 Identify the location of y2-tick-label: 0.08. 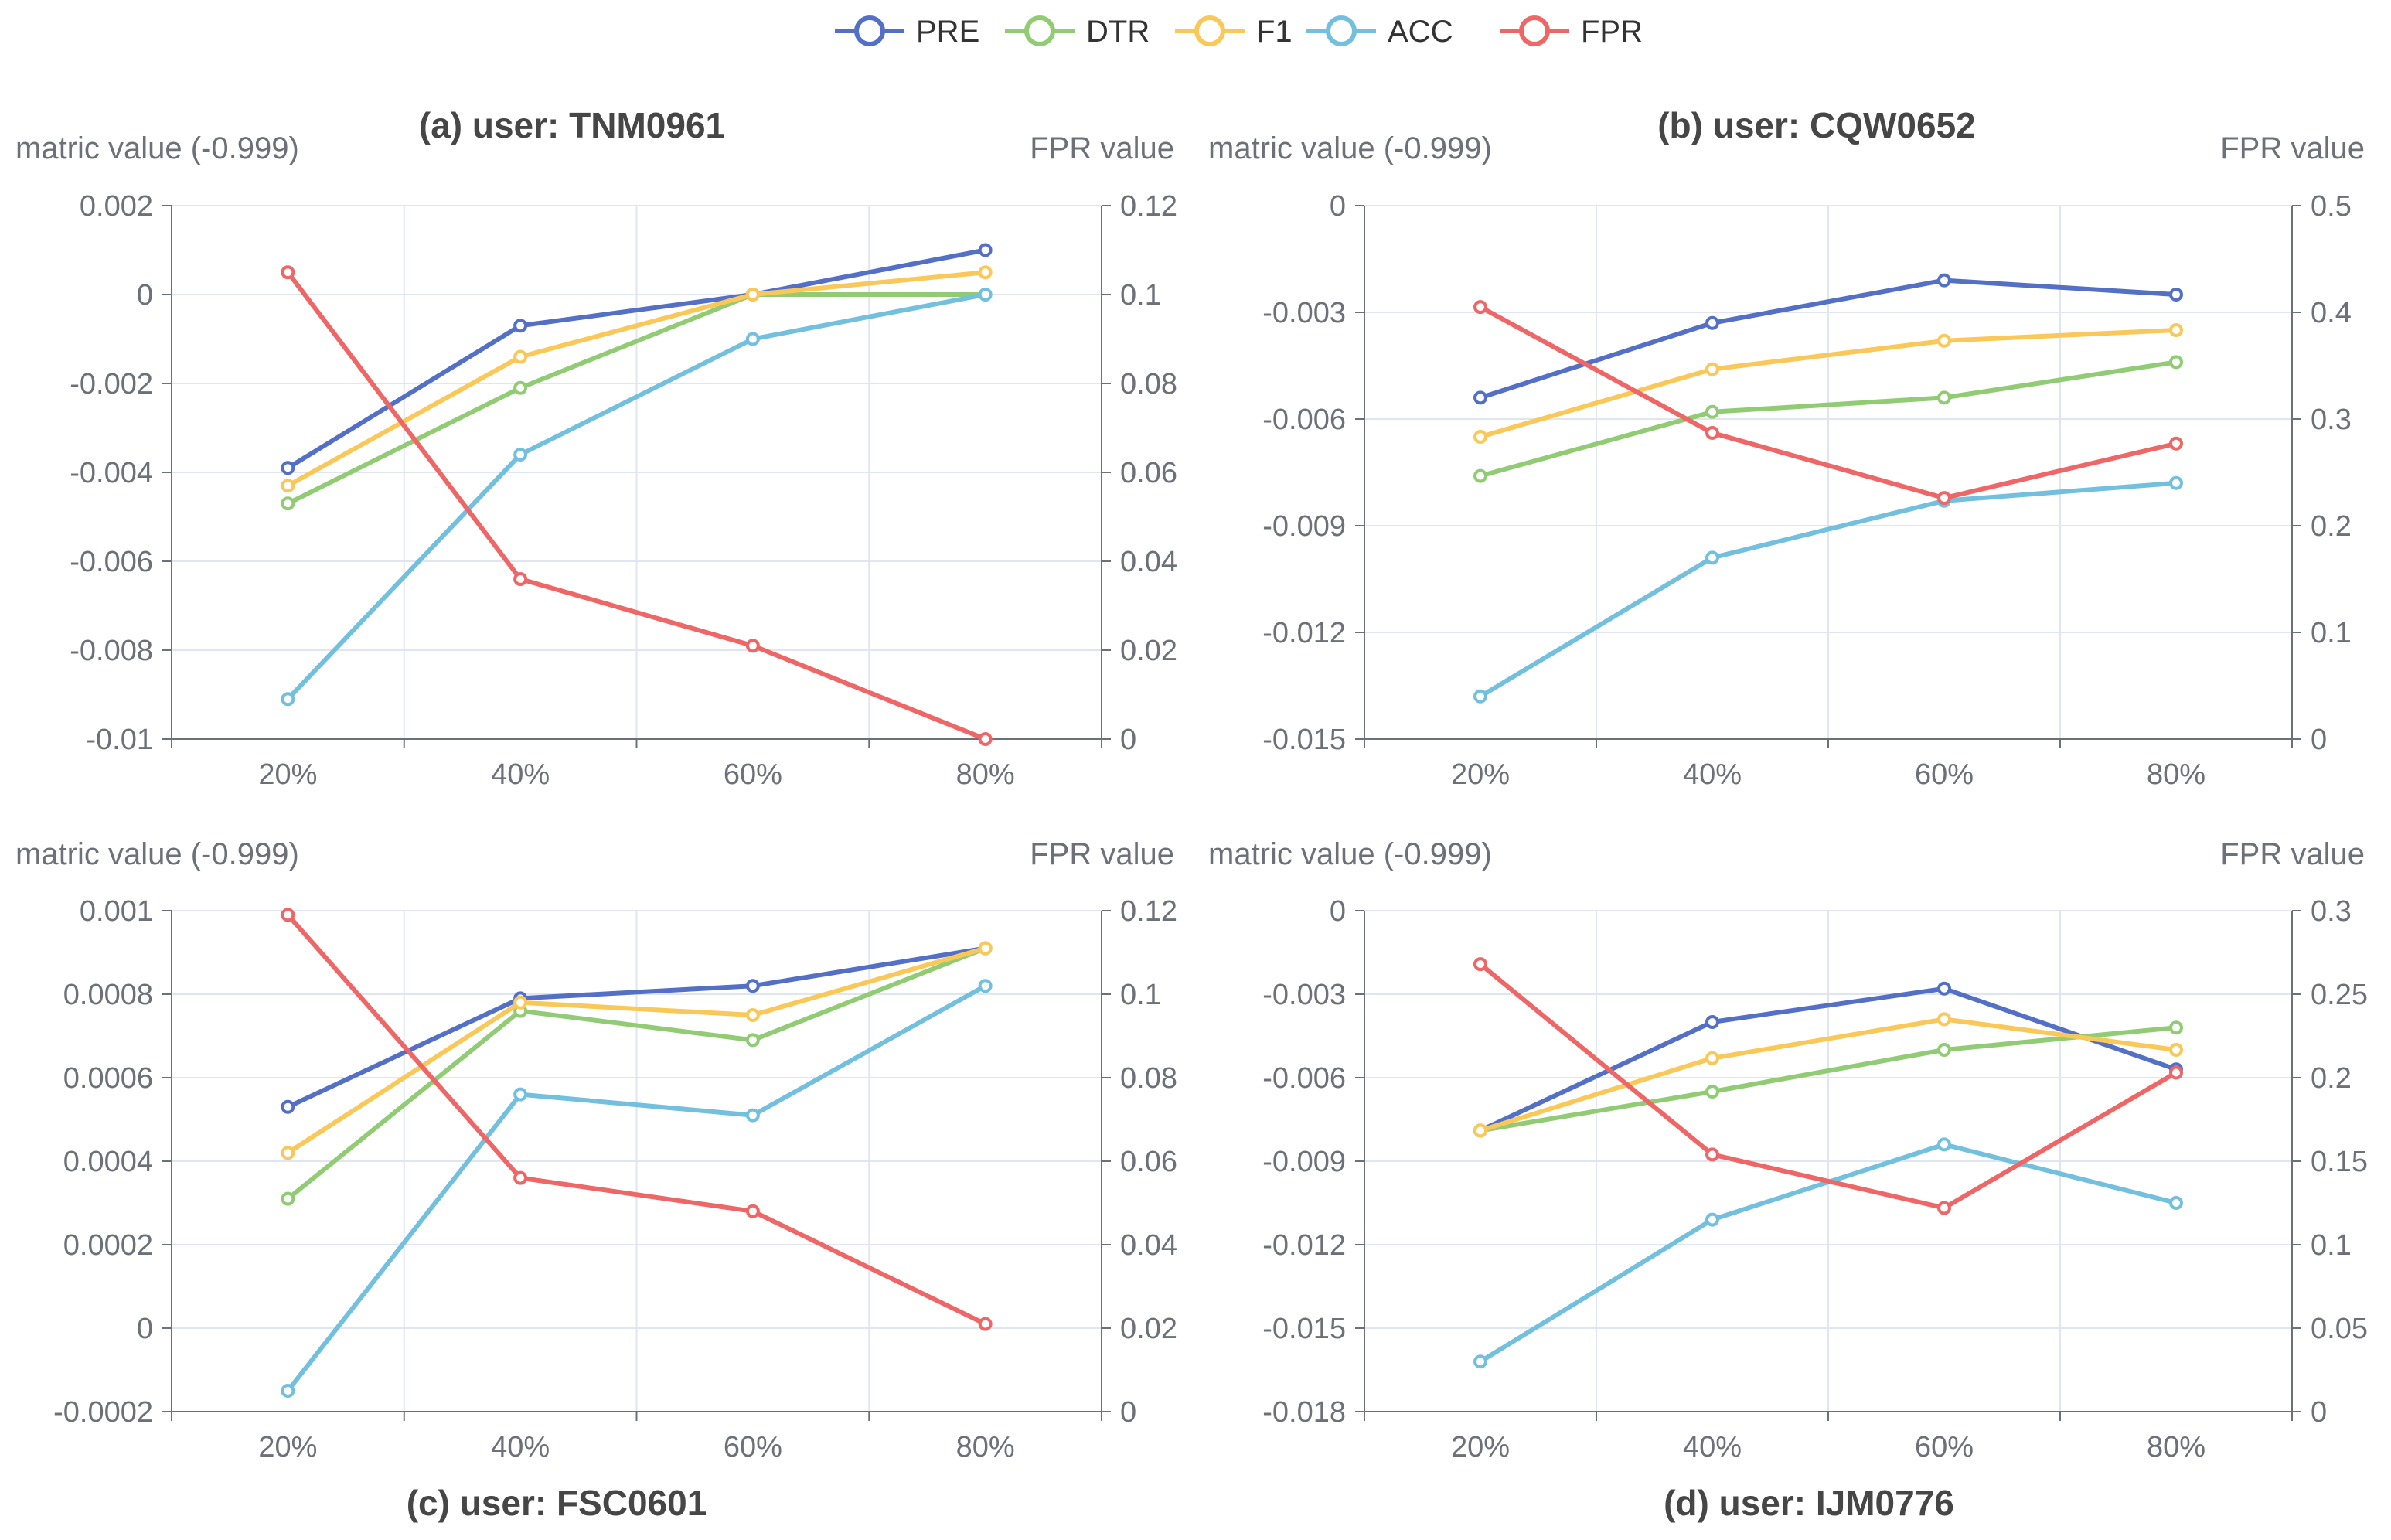
(1148, 384).